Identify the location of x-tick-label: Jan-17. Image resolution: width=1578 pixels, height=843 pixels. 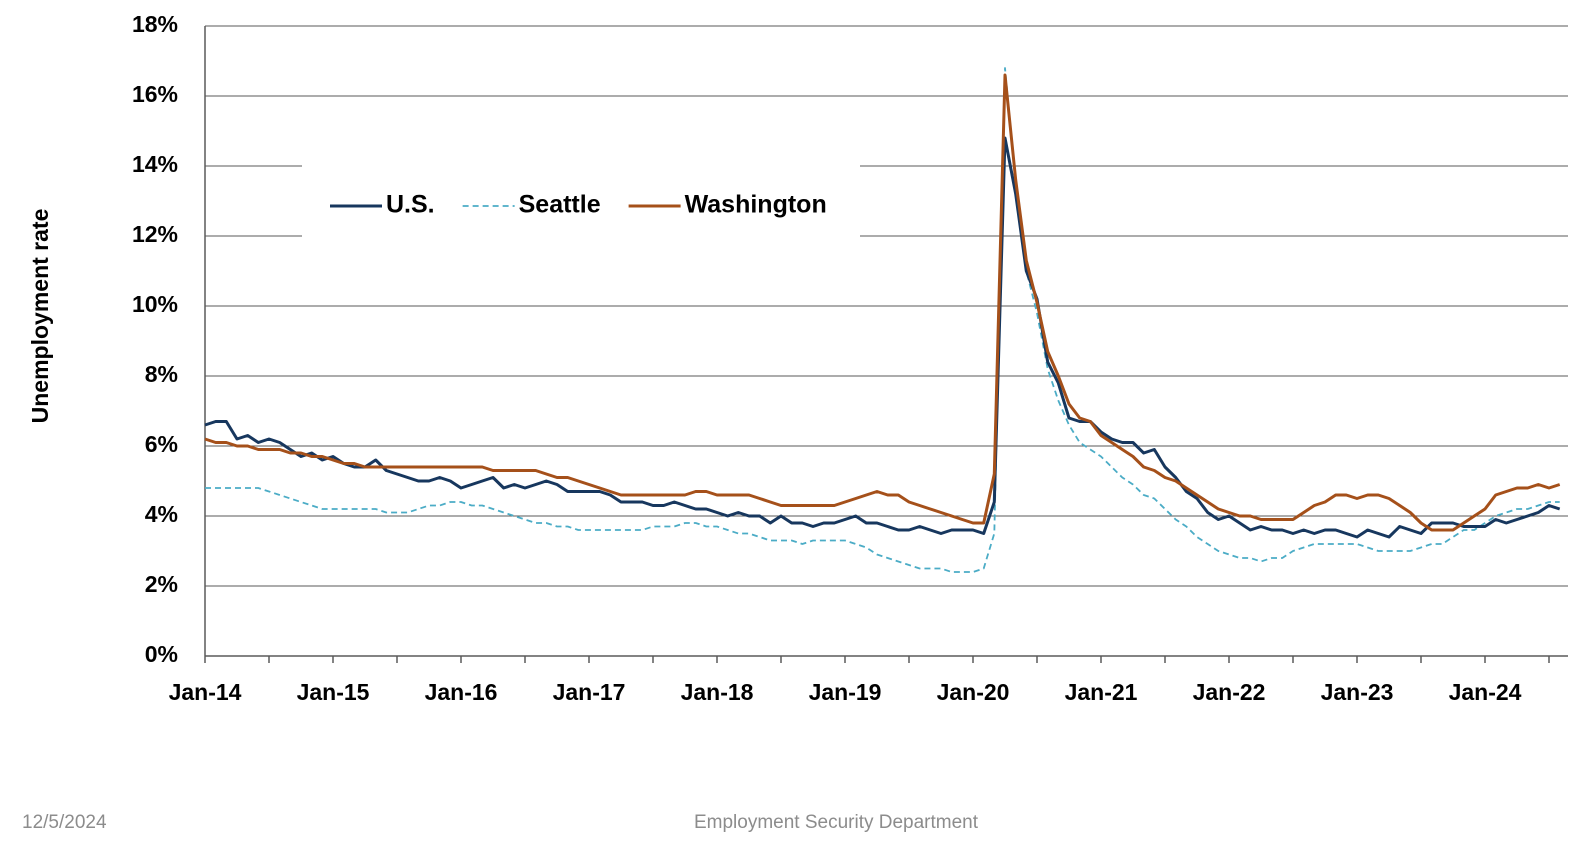
(589, 692).